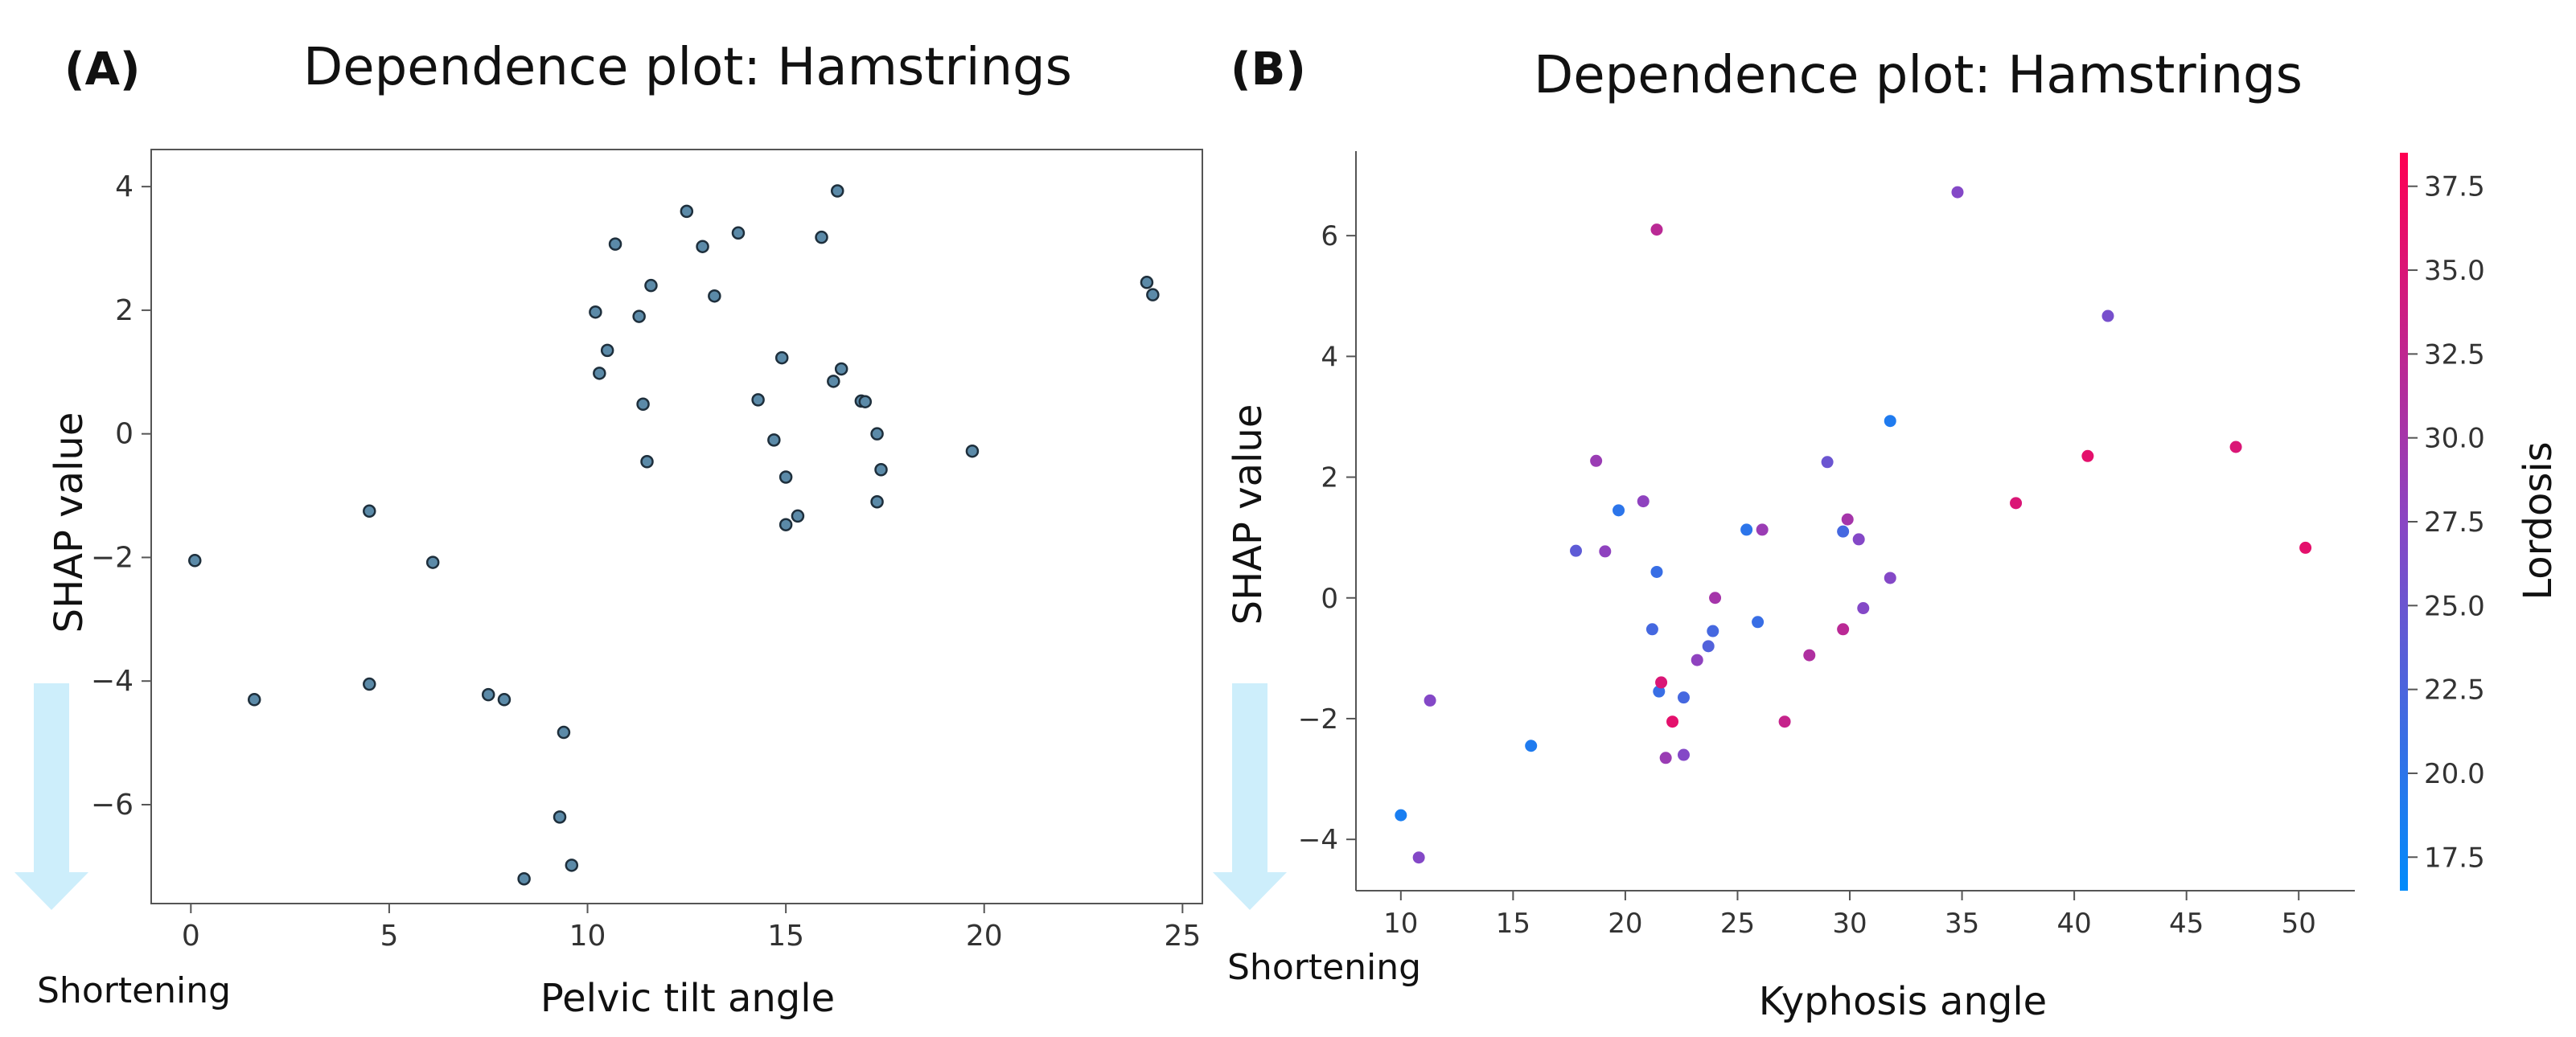 The width and height of the screenshot is (2576, 1037). Describe the element at coordinates (1329, 236) in the screenshot. I see `y-tick-label: 6` at that location.